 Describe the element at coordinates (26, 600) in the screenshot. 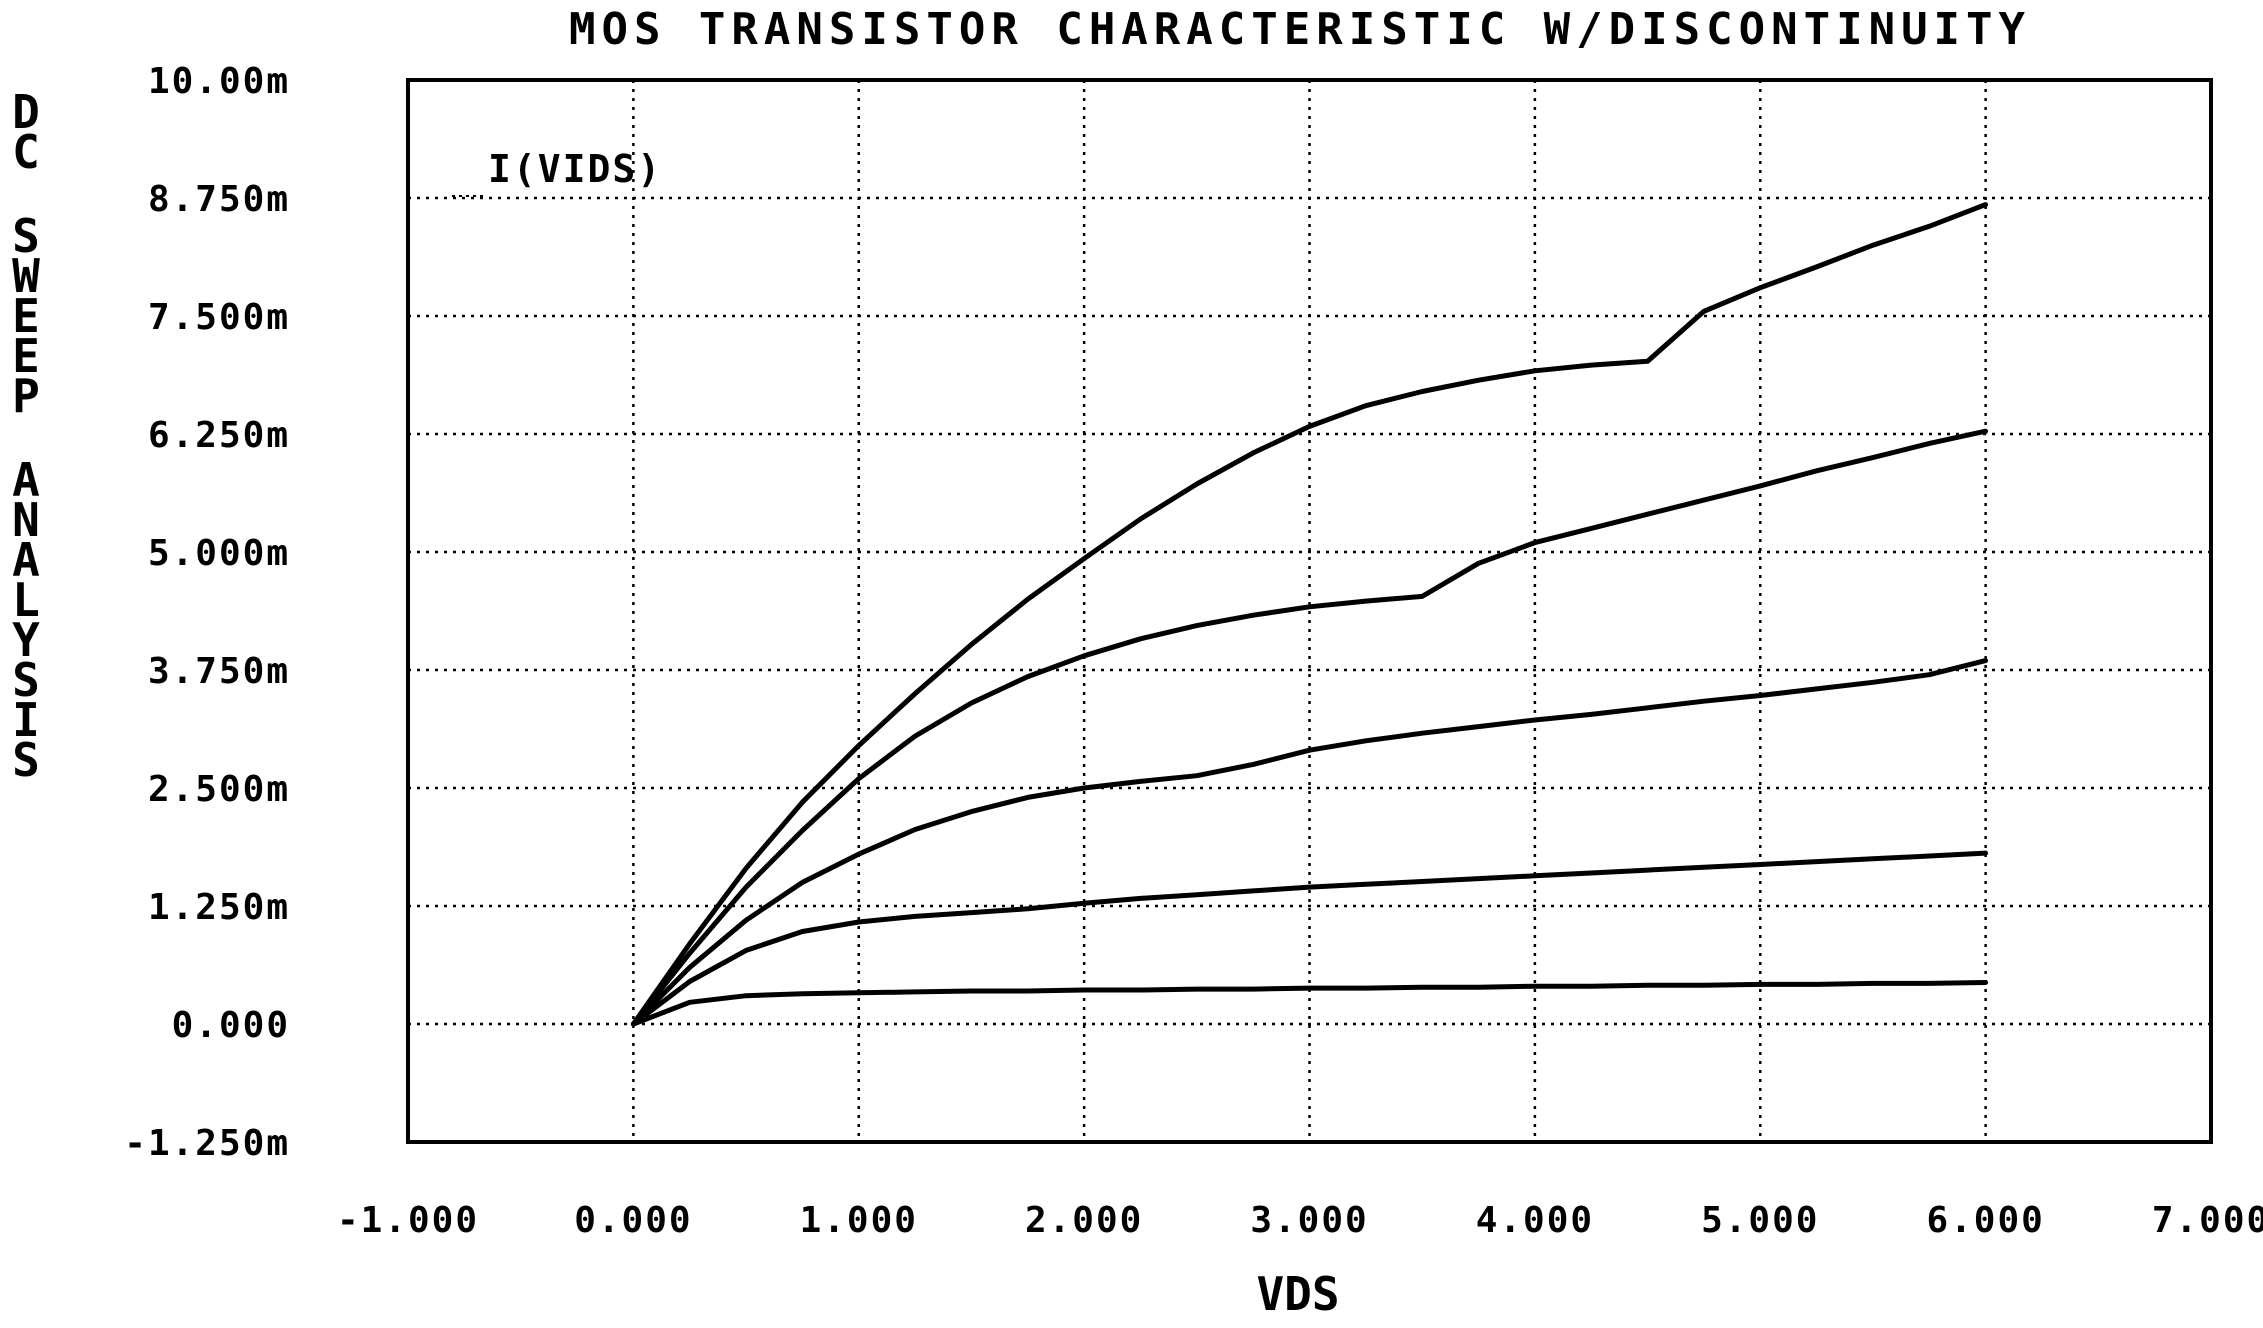

I see `y-axis-label-char: L` at that location.